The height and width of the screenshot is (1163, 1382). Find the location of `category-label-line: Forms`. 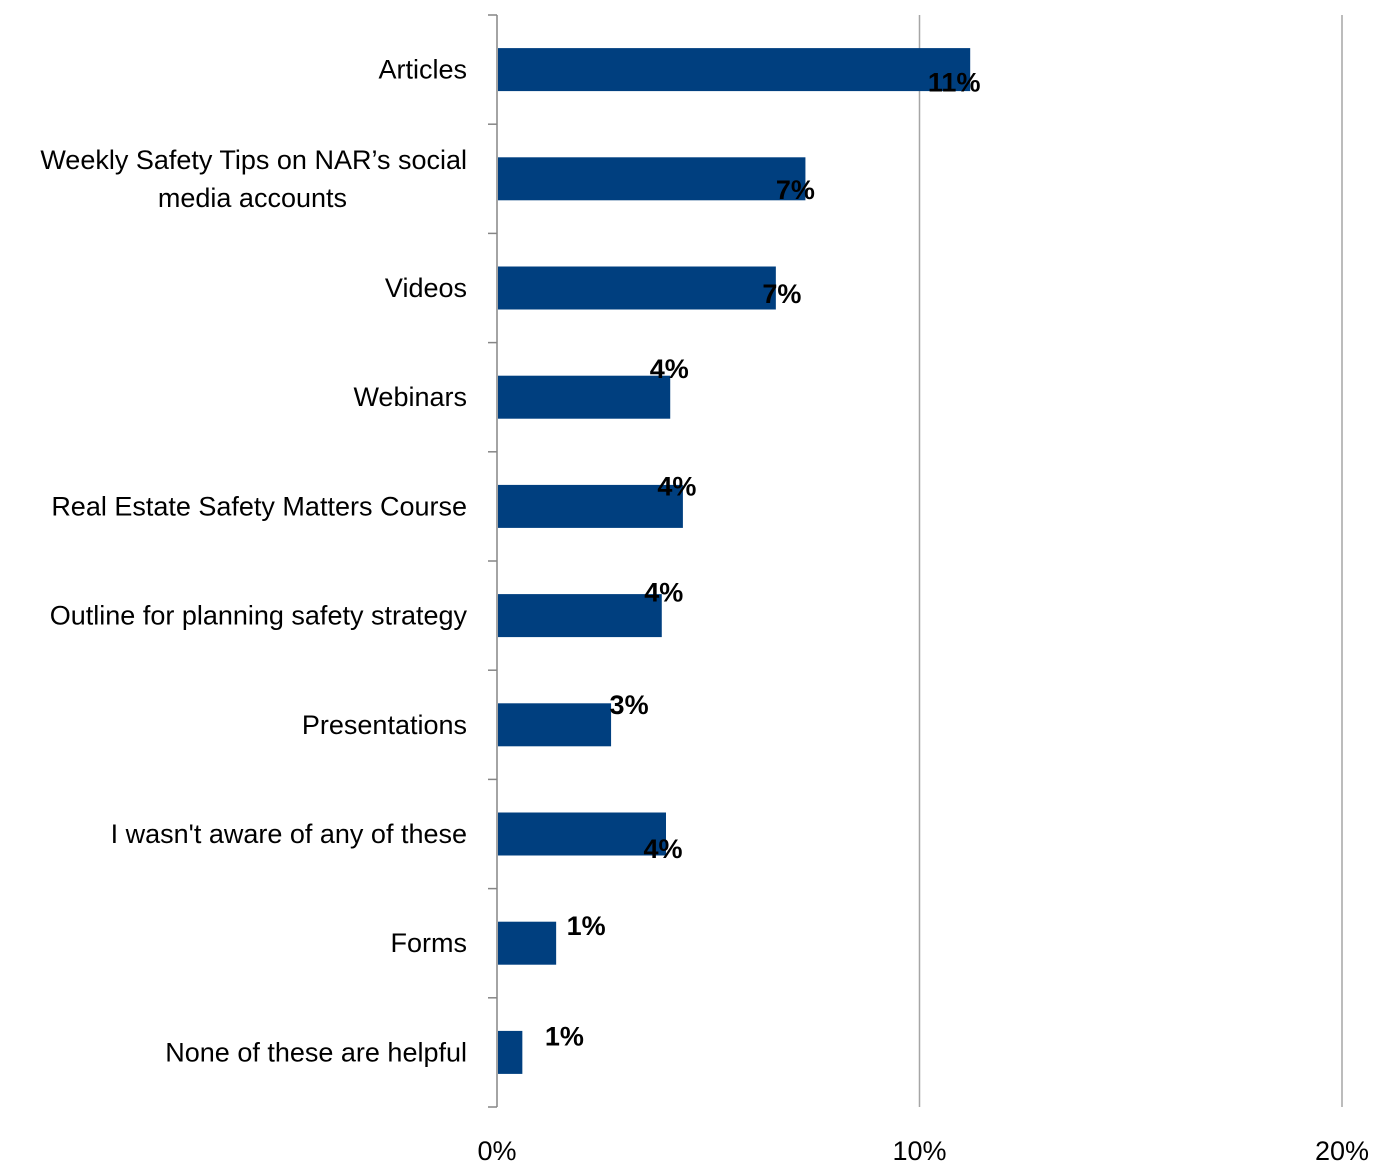

category-label-line: Forms is located at coordinates (429, 943).